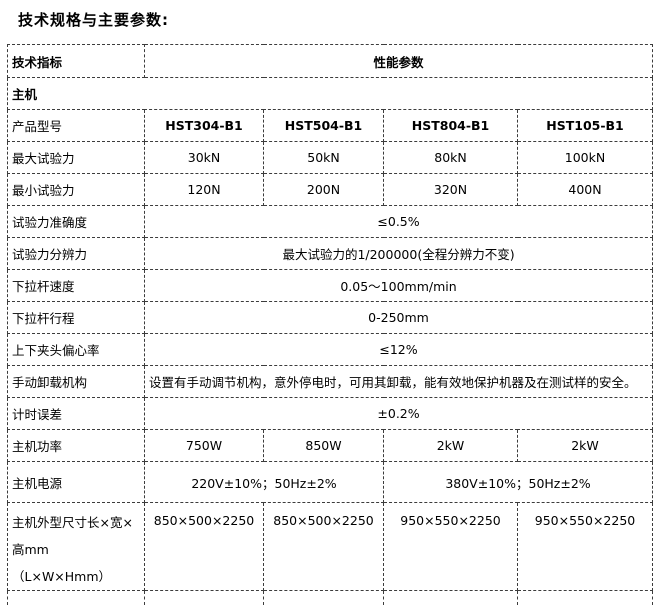 Image resolution: width=656 pixels, height=605 pixels. I want to click on row-value: 220V±10%；50Hz±2%, so click(264, 482).